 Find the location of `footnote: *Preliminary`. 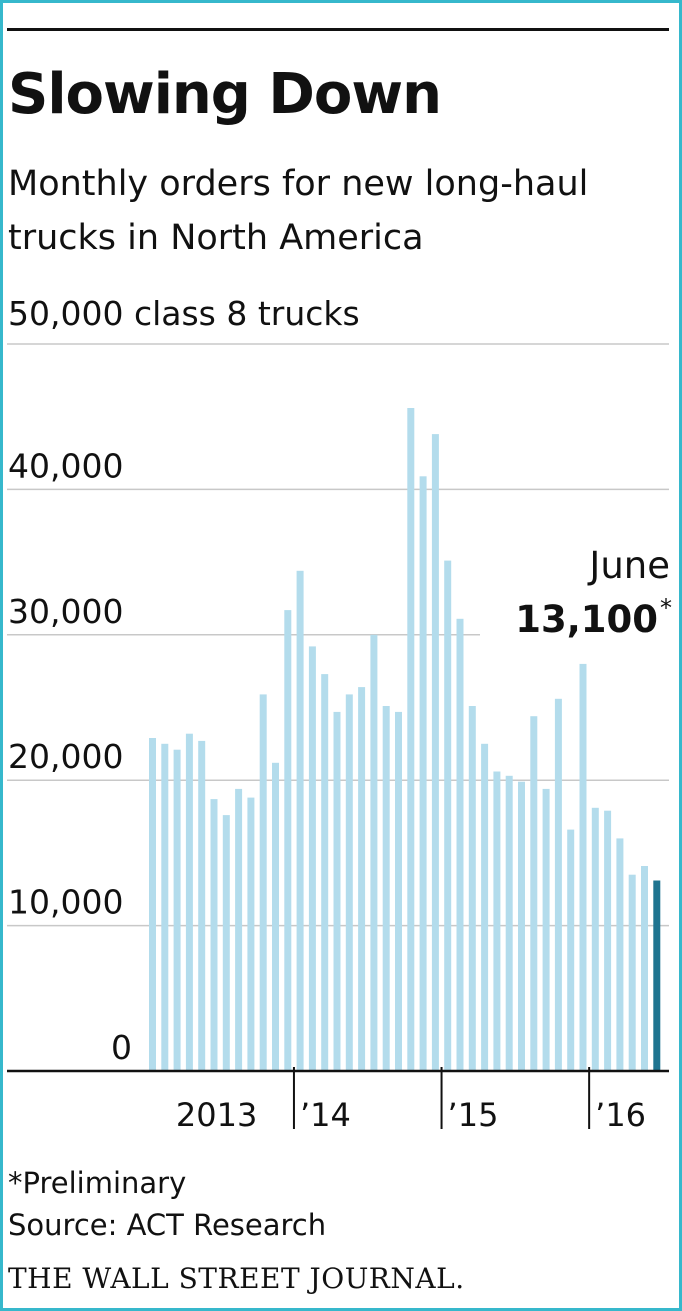

footnote: *Preliminary is located at coordinates (97, 1183).